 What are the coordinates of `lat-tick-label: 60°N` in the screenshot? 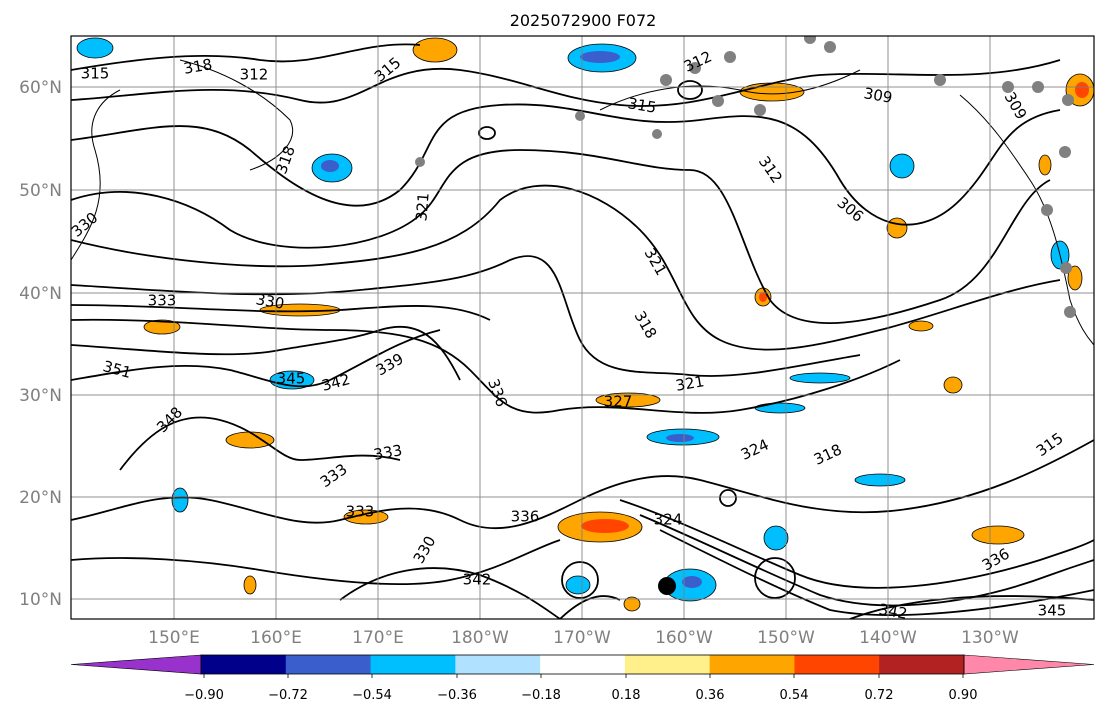 It's located at (40, 88).